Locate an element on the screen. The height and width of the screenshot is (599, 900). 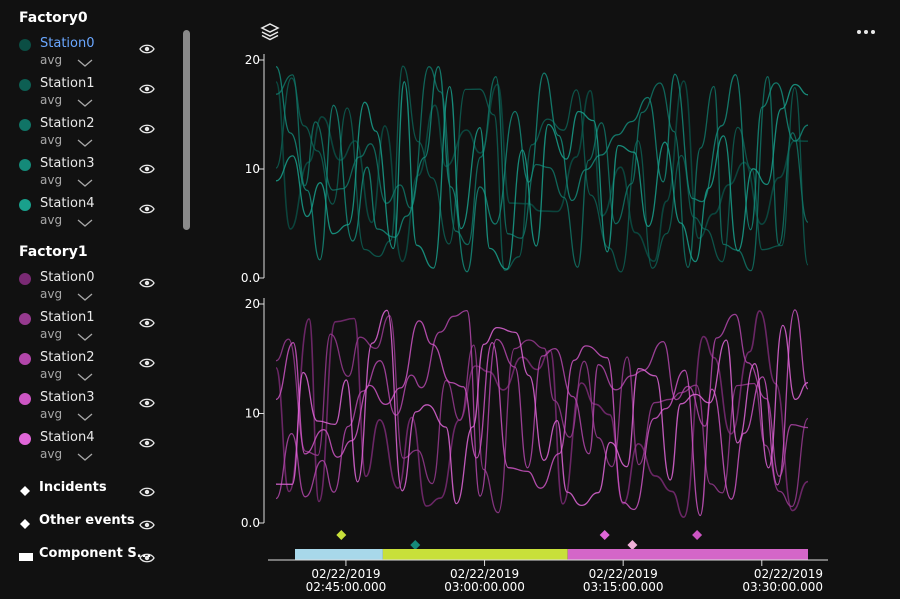
event-label: Other events is located at coordinates (87, 520).